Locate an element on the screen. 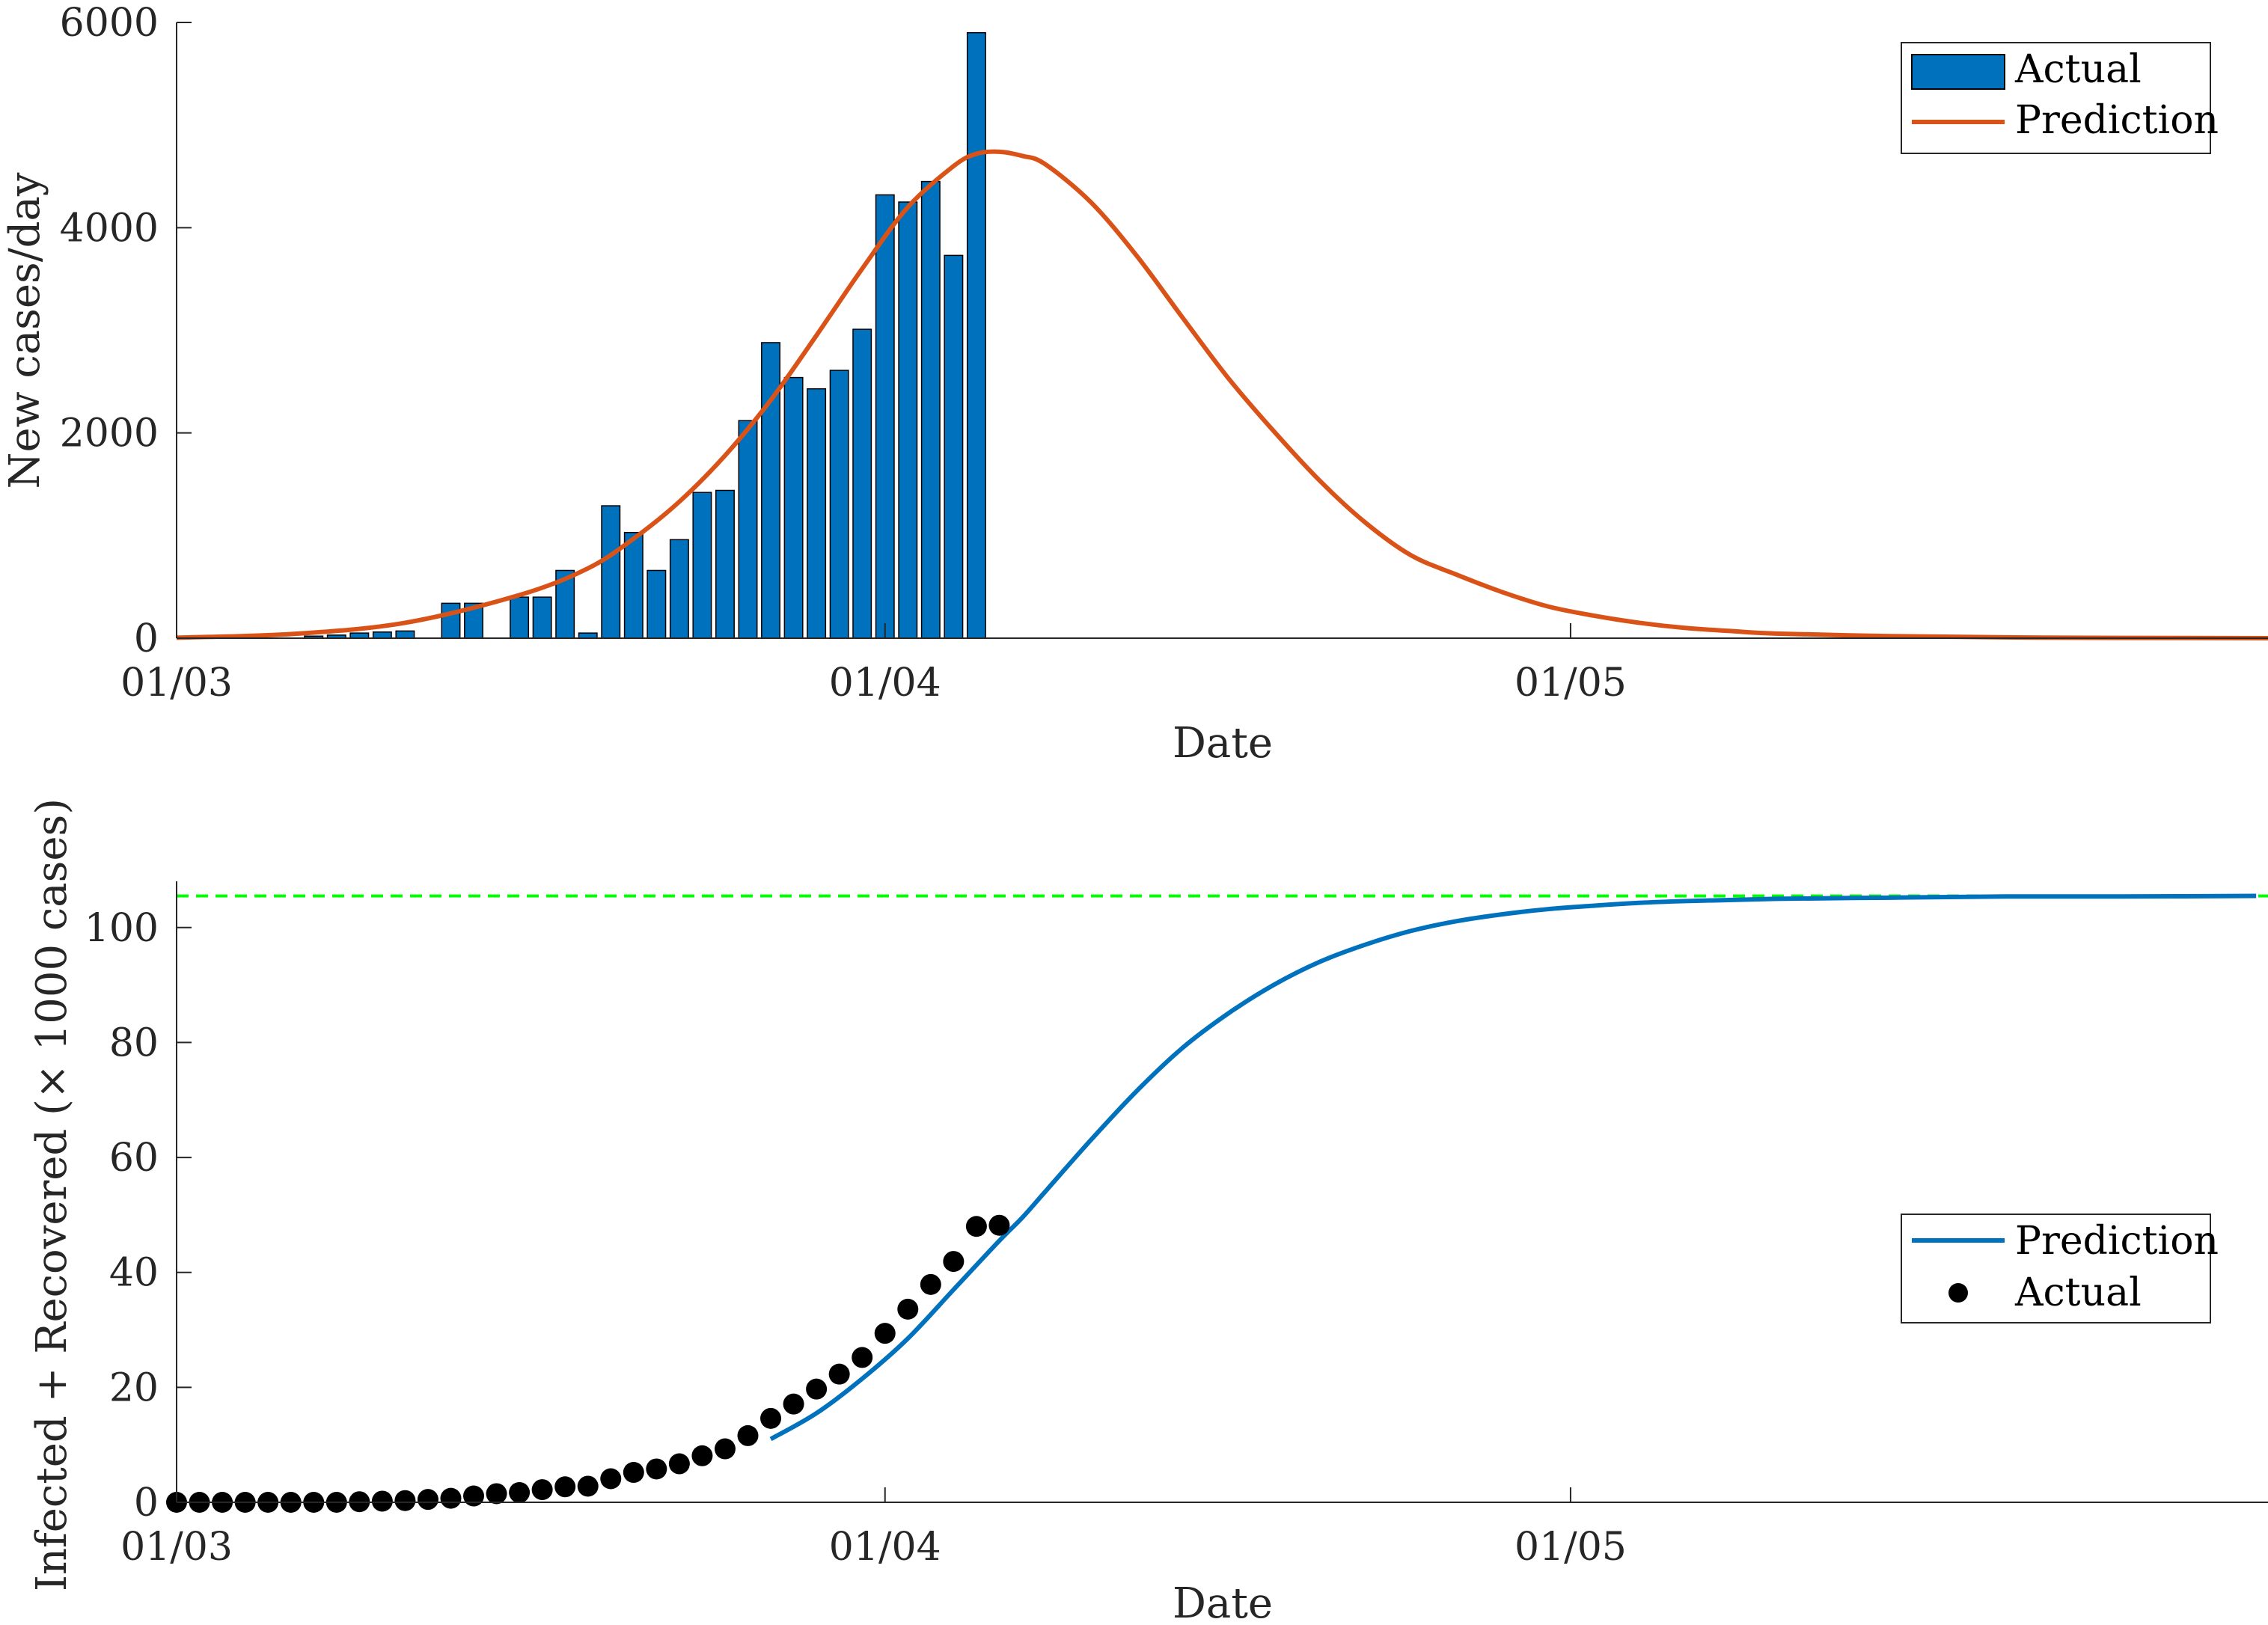  bottom-y-tick-label-2: 40 is located at coordinates (134, 1273).